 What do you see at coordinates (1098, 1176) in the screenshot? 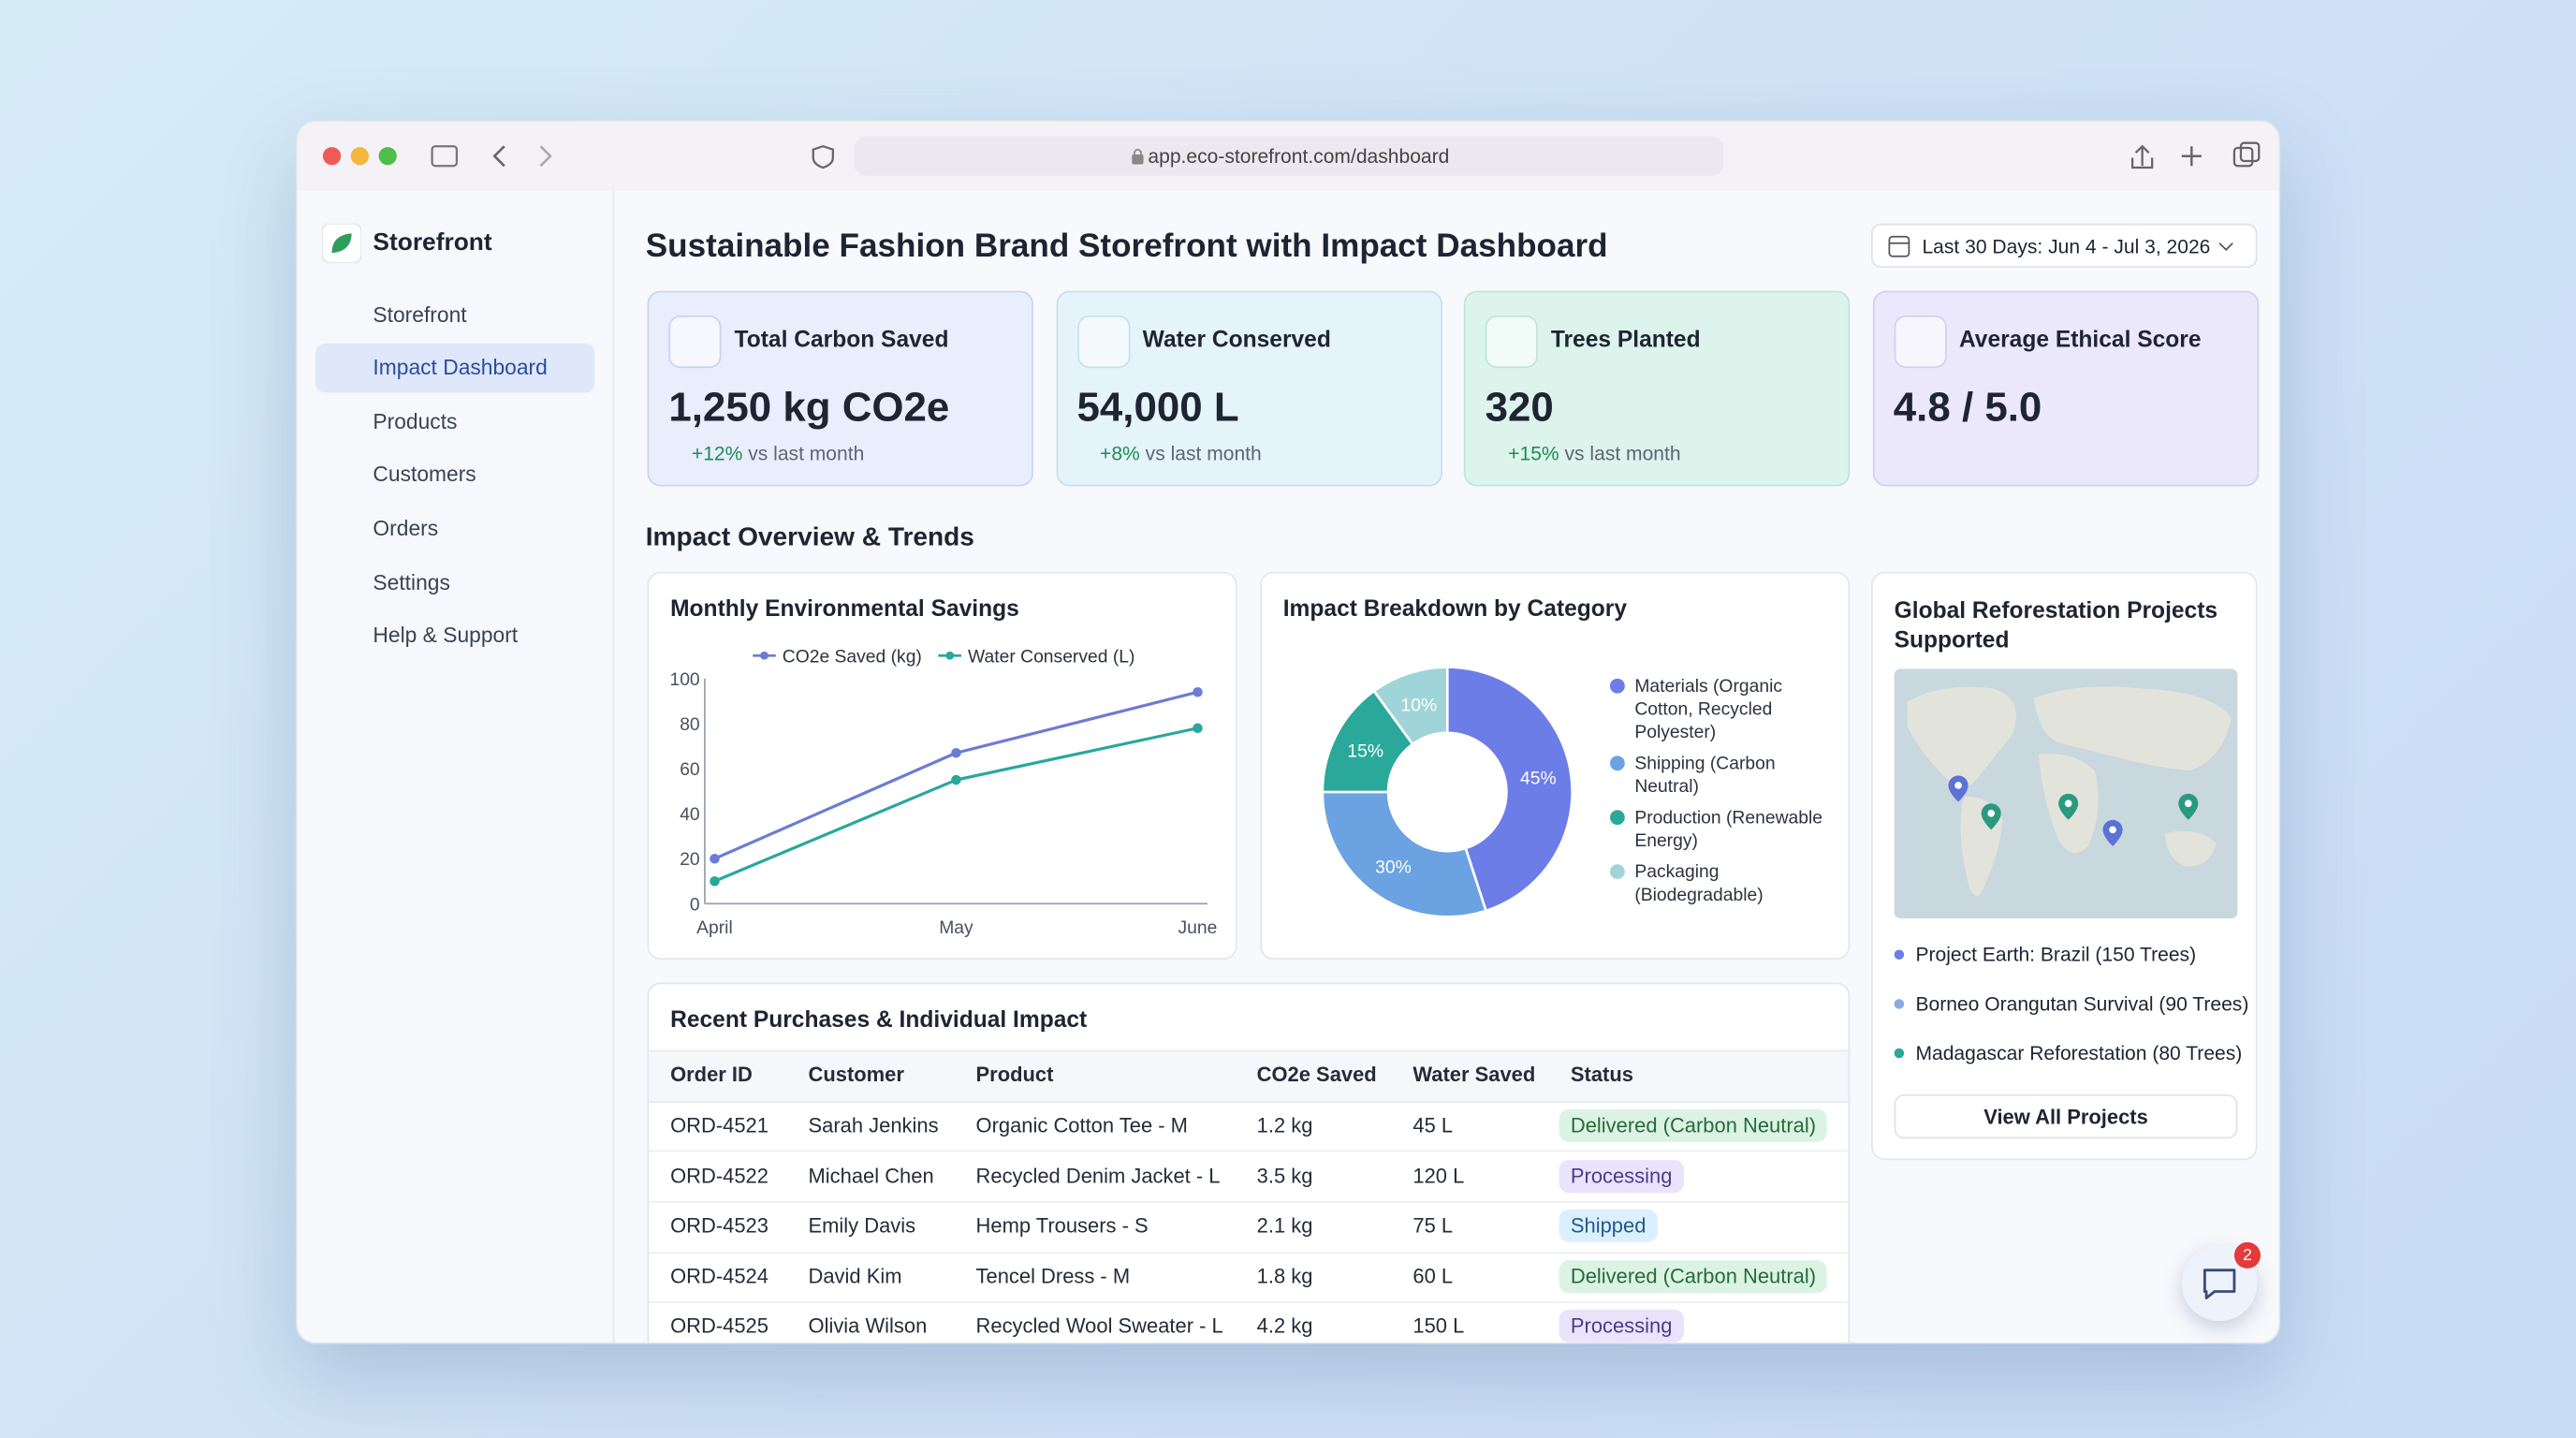
I see `table-cell: Recycled Denim Jacket - L` at bounding box center [1098, 1176].